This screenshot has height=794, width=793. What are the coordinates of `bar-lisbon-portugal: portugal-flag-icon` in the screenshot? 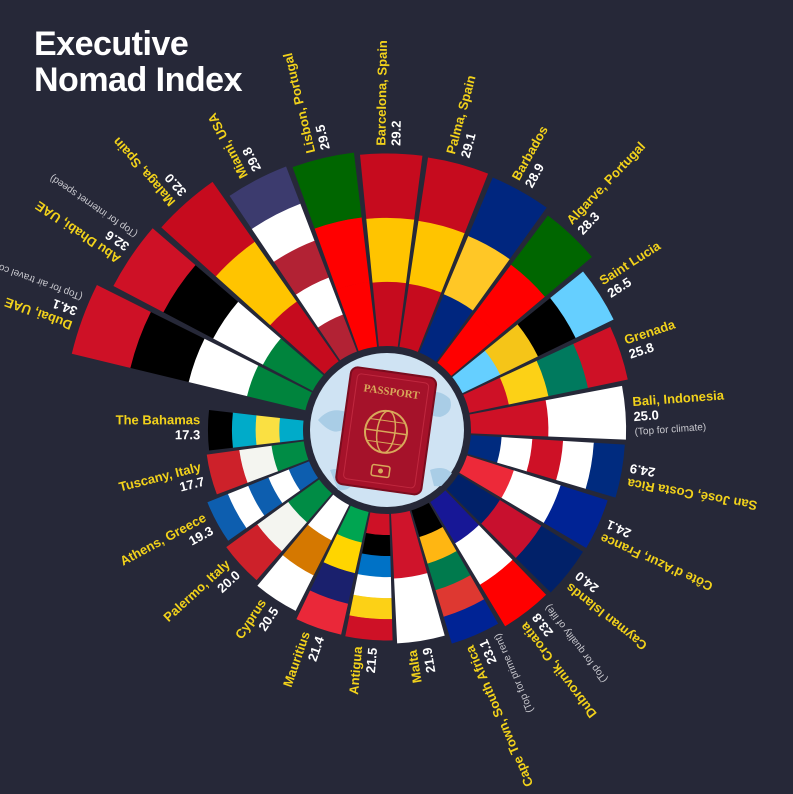 It's located at (335, 251).